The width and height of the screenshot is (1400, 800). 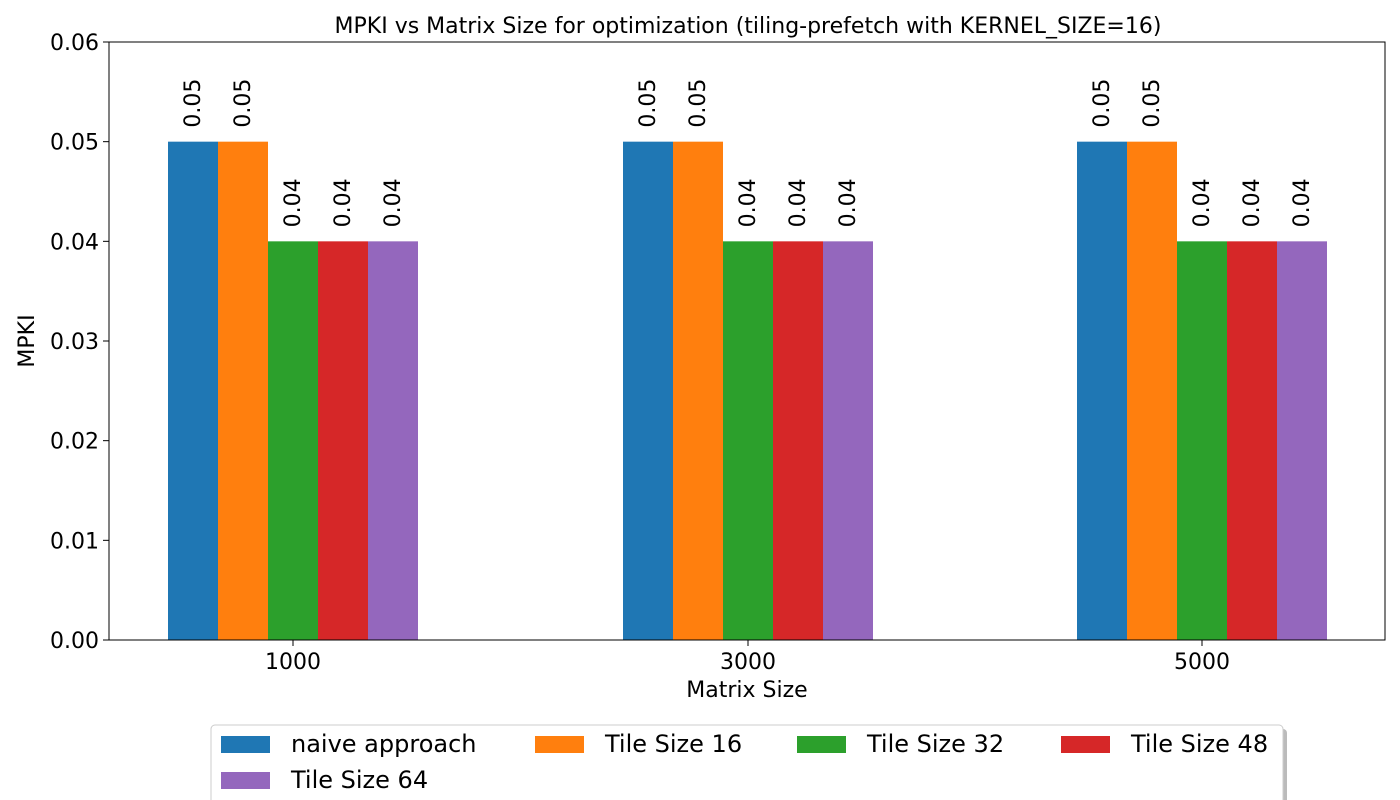 I want to click on y-tick-label: 0.05, so click(x=74, y=143).